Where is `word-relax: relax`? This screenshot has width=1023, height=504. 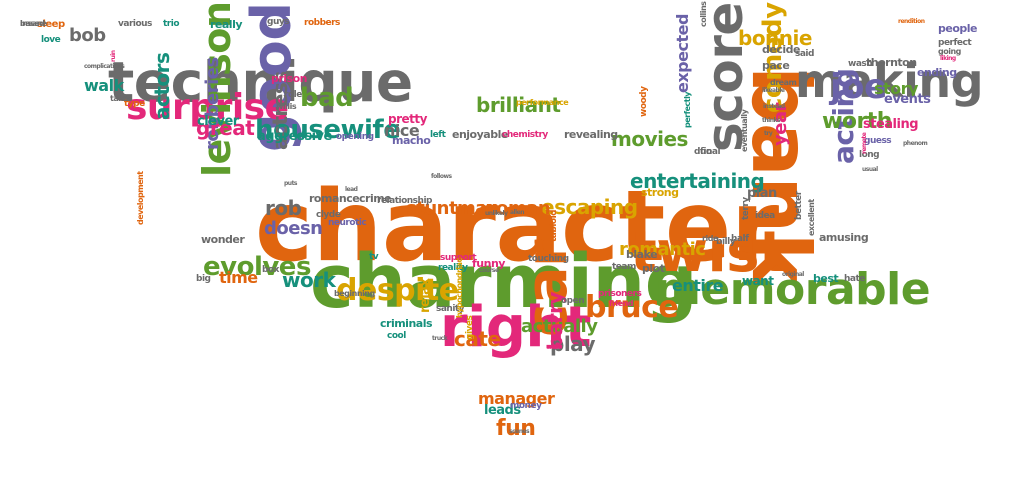
word-relax: relax is located at coordinates (425, 295).